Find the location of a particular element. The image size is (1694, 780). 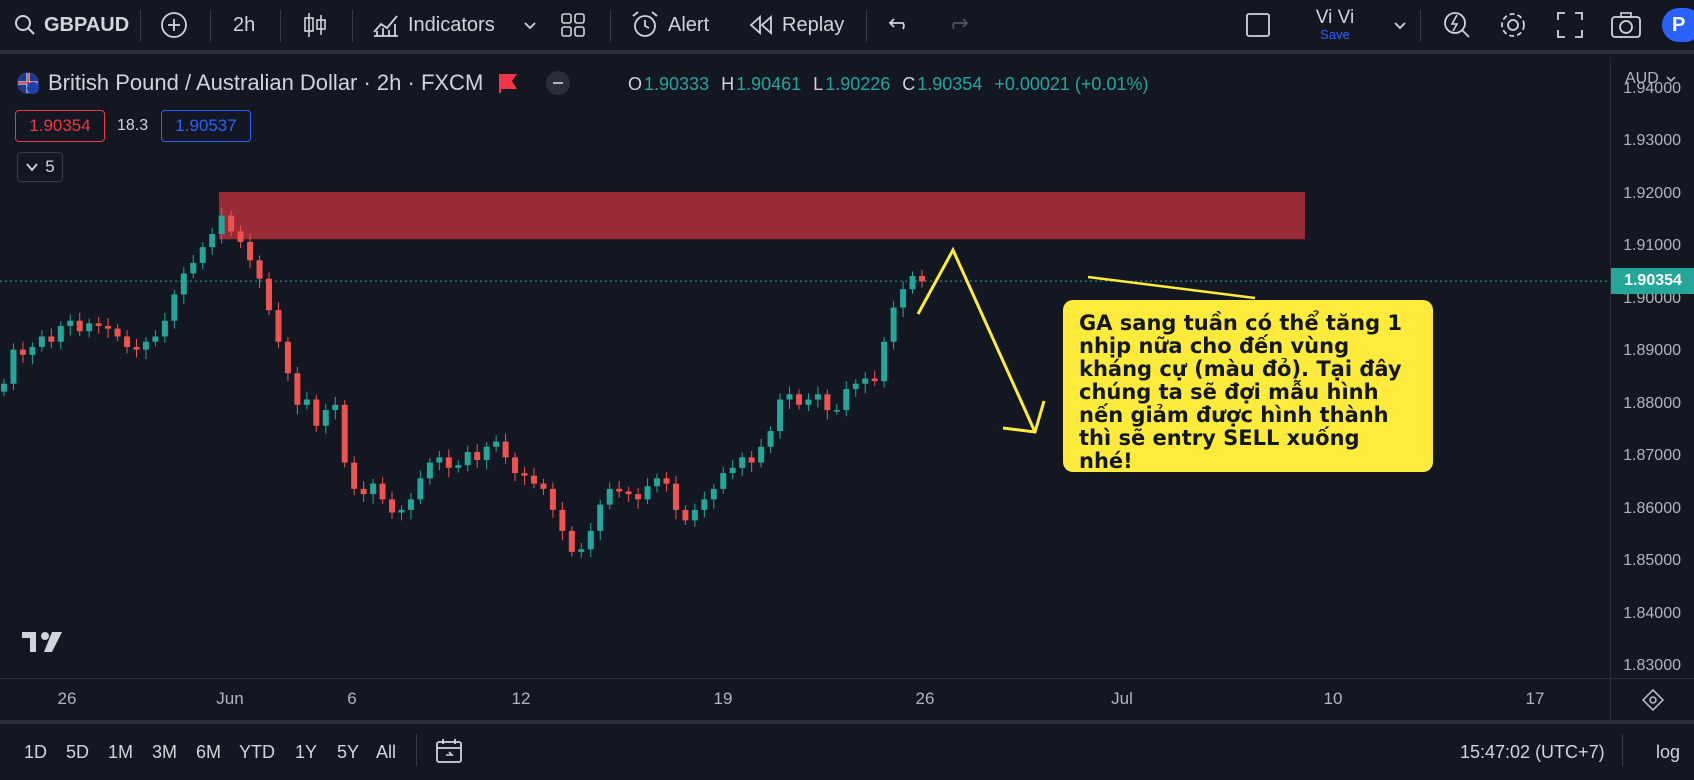

indicators-dropdown is located at coordinates (530, 25).